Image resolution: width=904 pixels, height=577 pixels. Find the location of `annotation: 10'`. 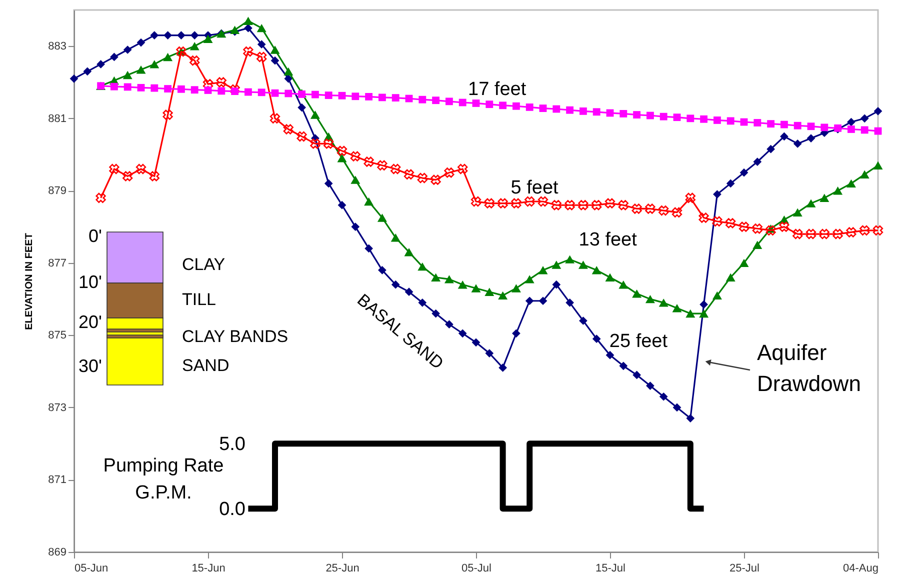

annotation: 10' is located at coordinates (90, 282).